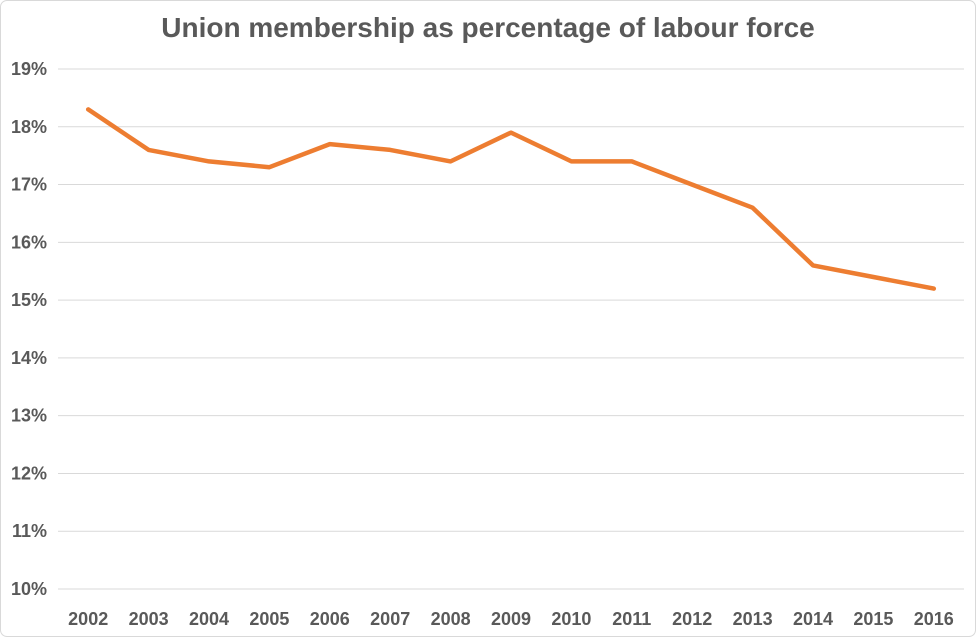 The width and height of the screenshot is (976, 637). I want to click on x-axis-tick-label: 2002, so click(88, 619).